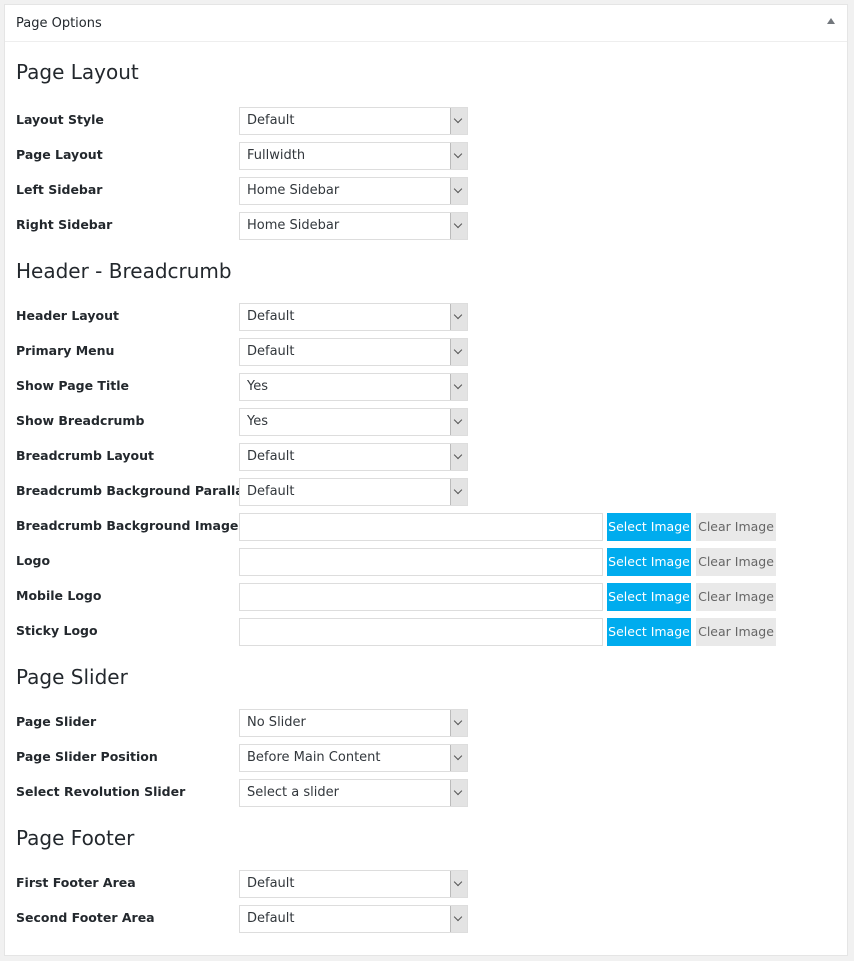  What do you see at coordinates (353, 422) in the screenshot?
I see `show-breadcrumb-select: Yes` at bounding box center [353, 422].